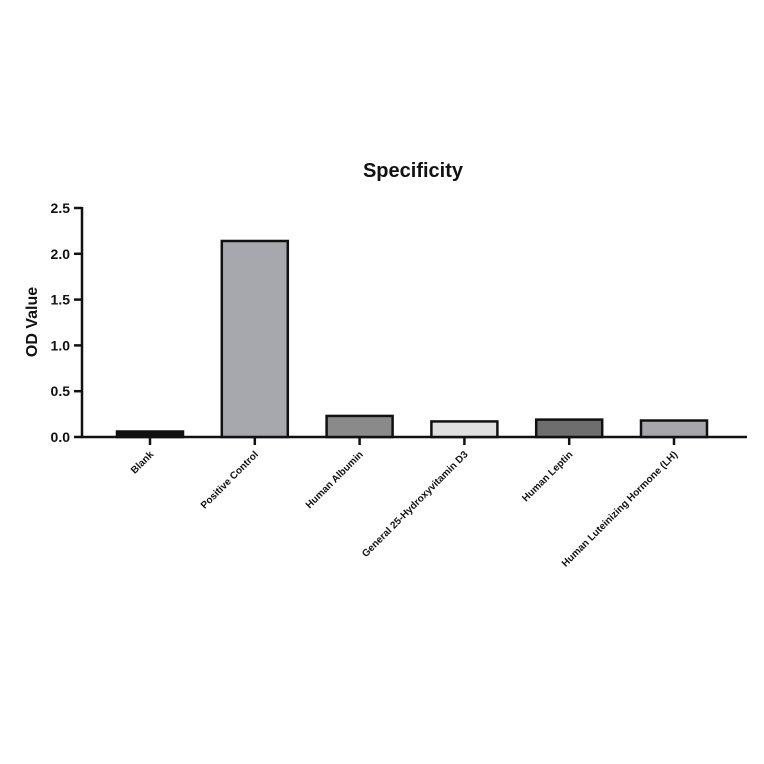  Describe the element at coordinates (142, 462) in the screenshot. I see `x-tick-label: Blank` at that location.